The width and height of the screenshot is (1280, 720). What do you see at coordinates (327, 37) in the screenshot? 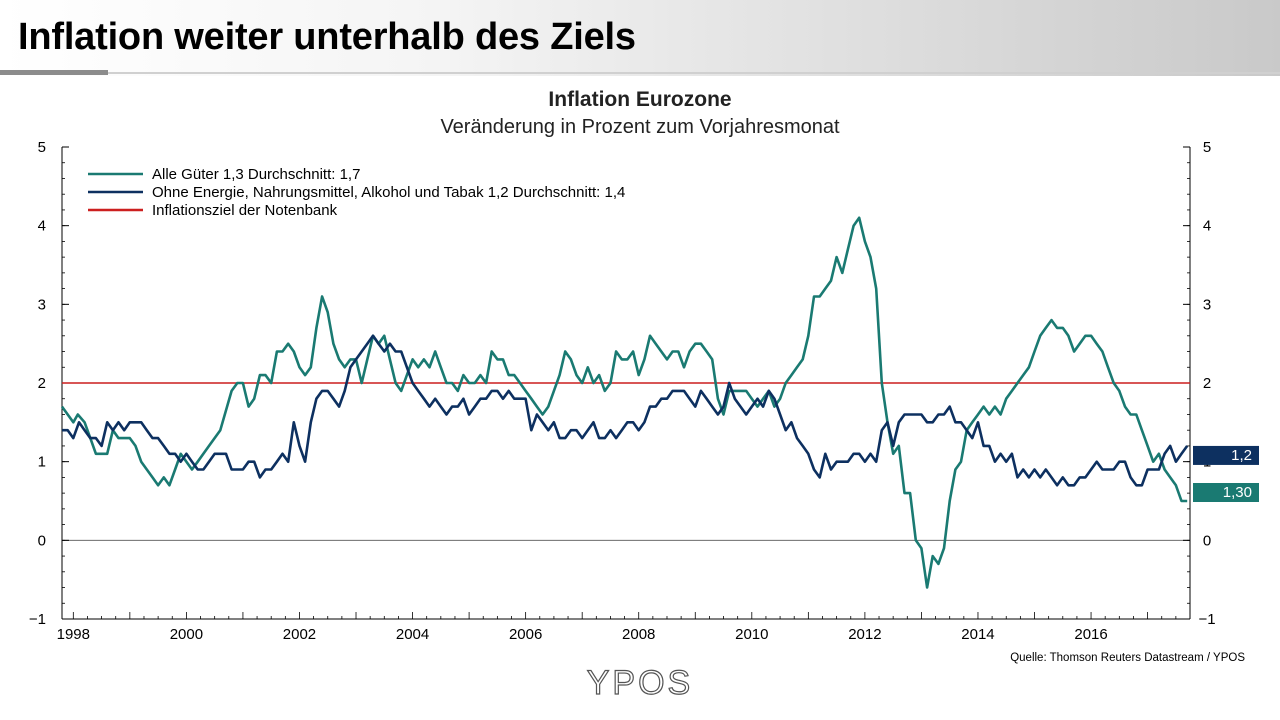
I see `page-title: Inflation weiter unterhalb des Ziels` at bounding box center [327, 37].